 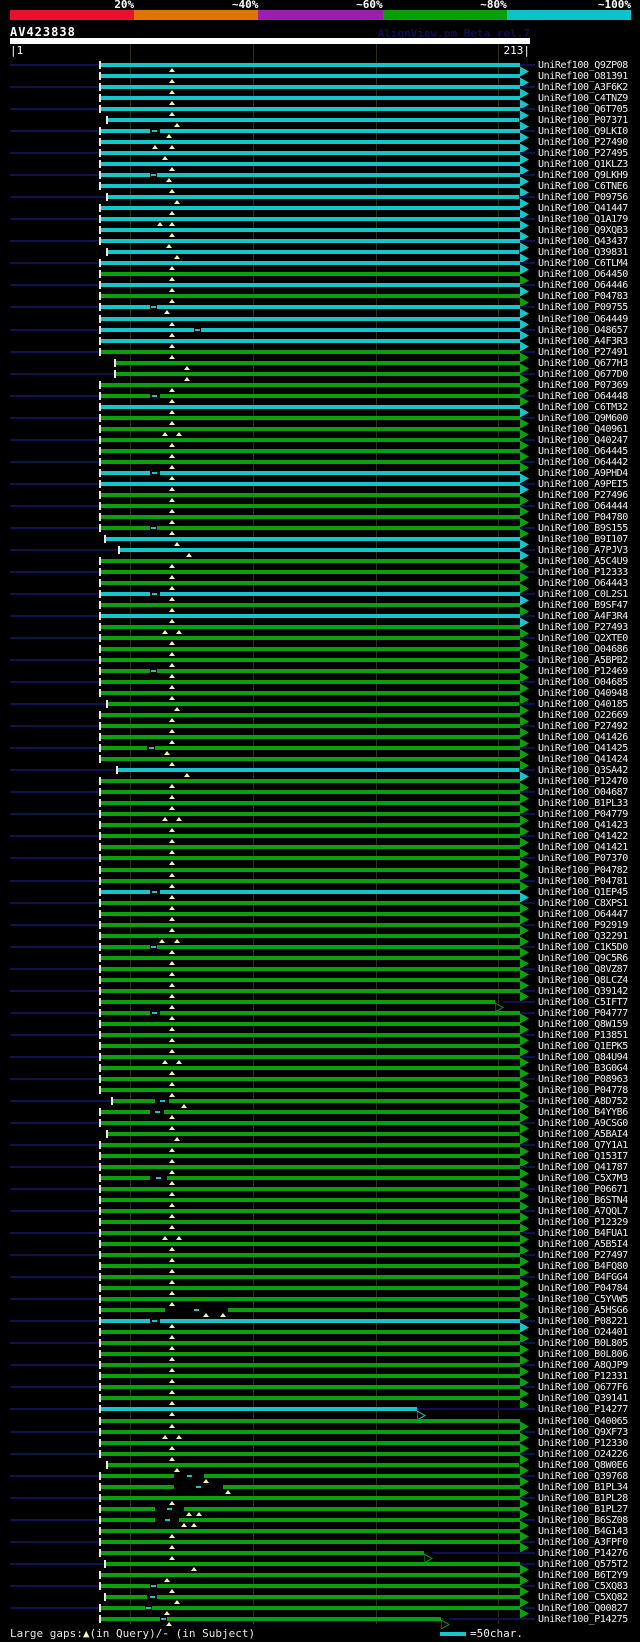 What do you see at coordinates (583, 947) in the screenshot?
I see `hit-label: UniRef100_C1K5D0` at bounding box center [583, 947].